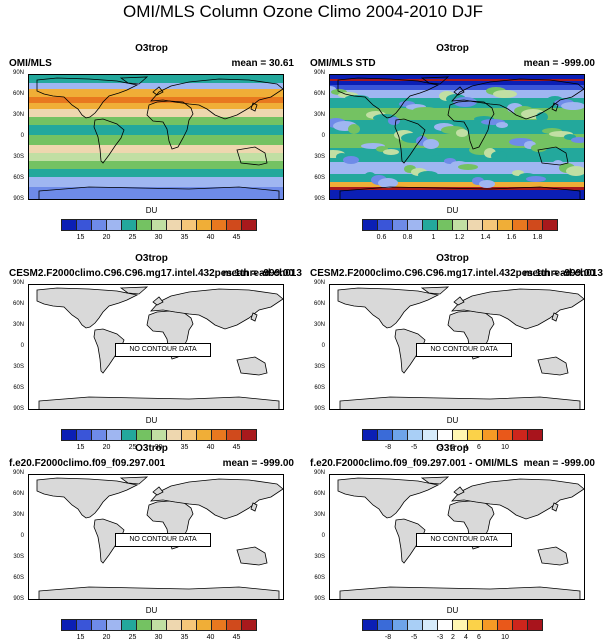  What do you see at coordinates (505, 447) in the screenshot?
I see `colorbar-tick-label: 10` at bounding box center [505, 447].